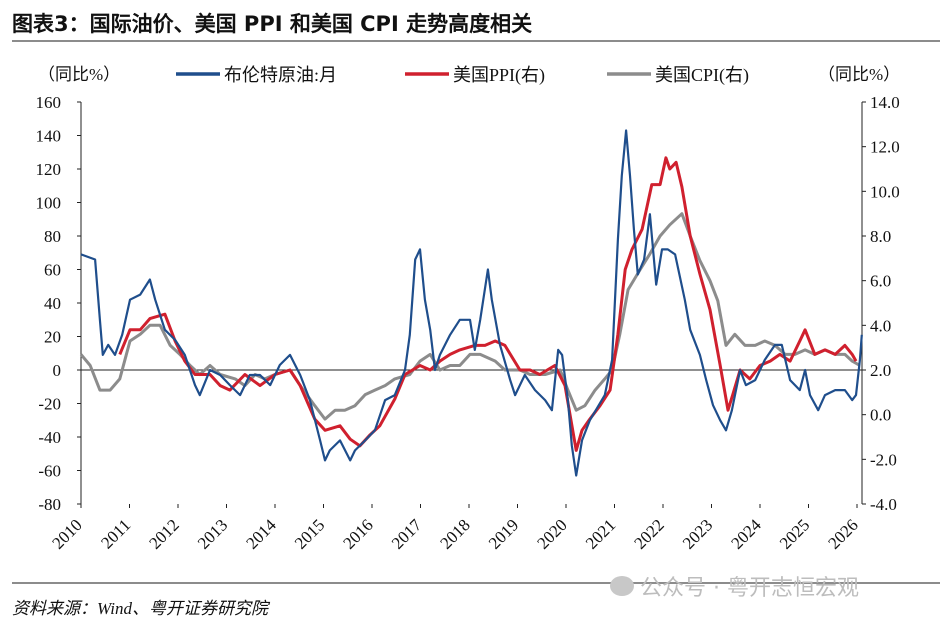 The width and height of the screenshot is (940, 624). I want to click on left-tick-label: 140, so click(49, 136).